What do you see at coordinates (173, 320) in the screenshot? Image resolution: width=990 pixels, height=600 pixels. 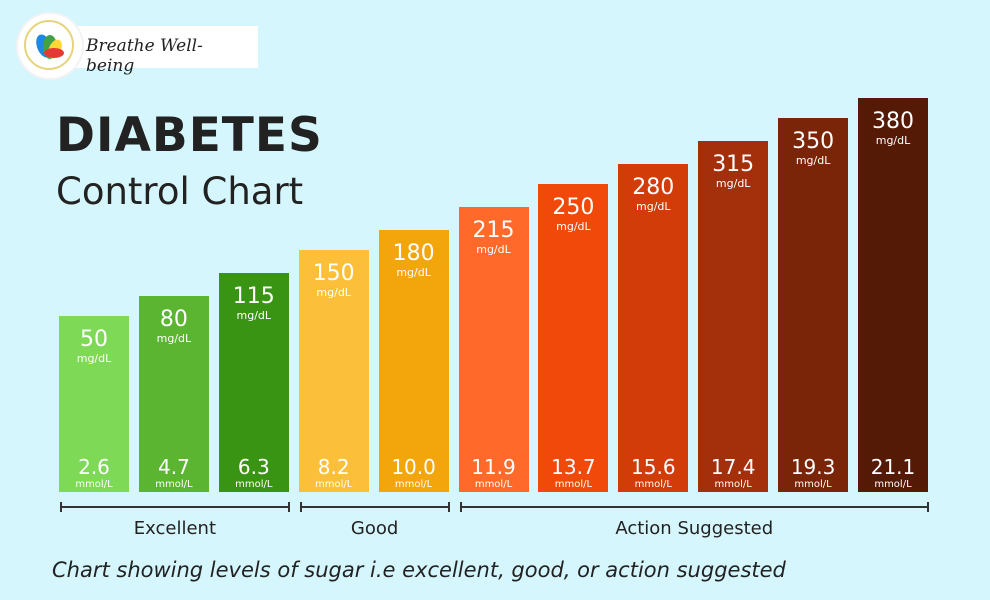 I see `bar-value-label: 80` at bounding box center [173, 320].